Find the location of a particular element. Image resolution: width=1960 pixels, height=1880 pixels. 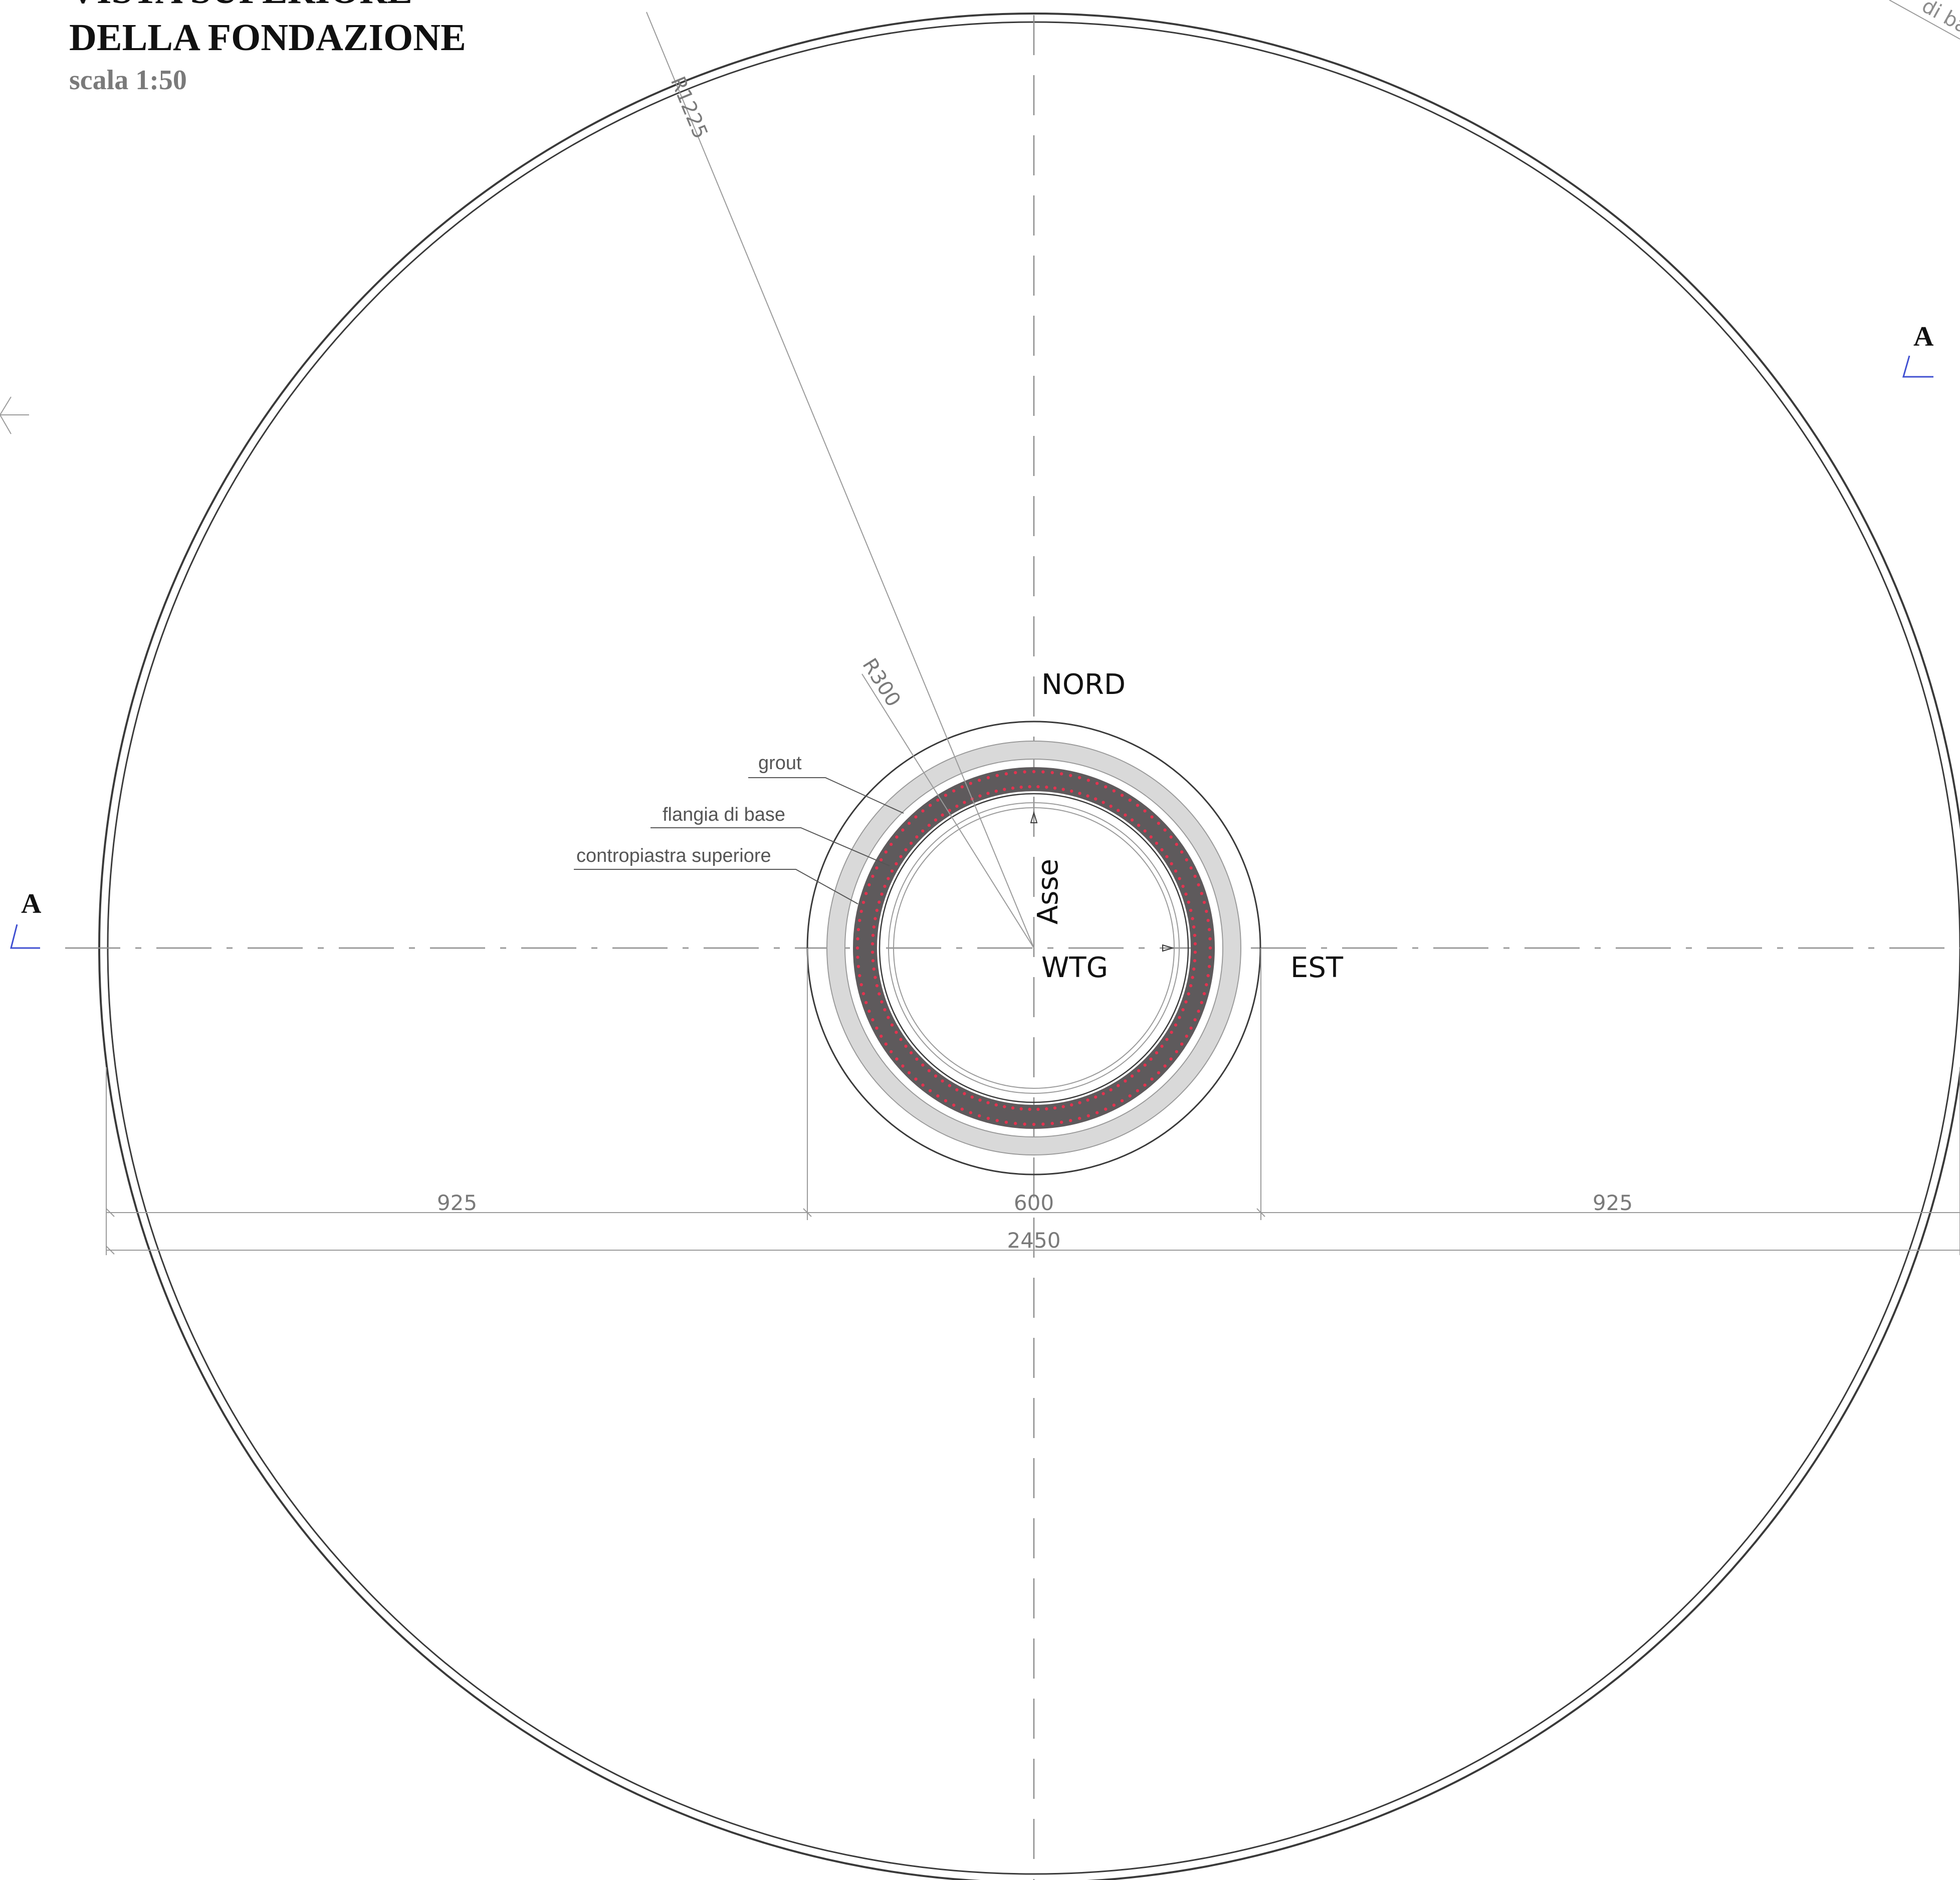

left-edge-symbol is located at coordinates (15, 415).